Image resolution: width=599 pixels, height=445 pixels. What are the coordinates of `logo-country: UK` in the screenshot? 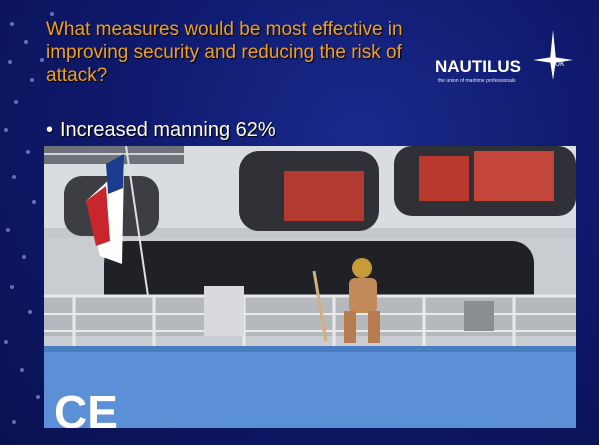 It's located at (560, 64).